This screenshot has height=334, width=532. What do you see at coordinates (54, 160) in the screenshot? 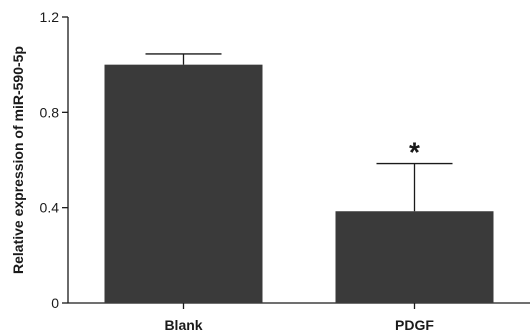
I see `y-axis: 0 0.4 0.8 1.2` at bounding box center [54, 160].